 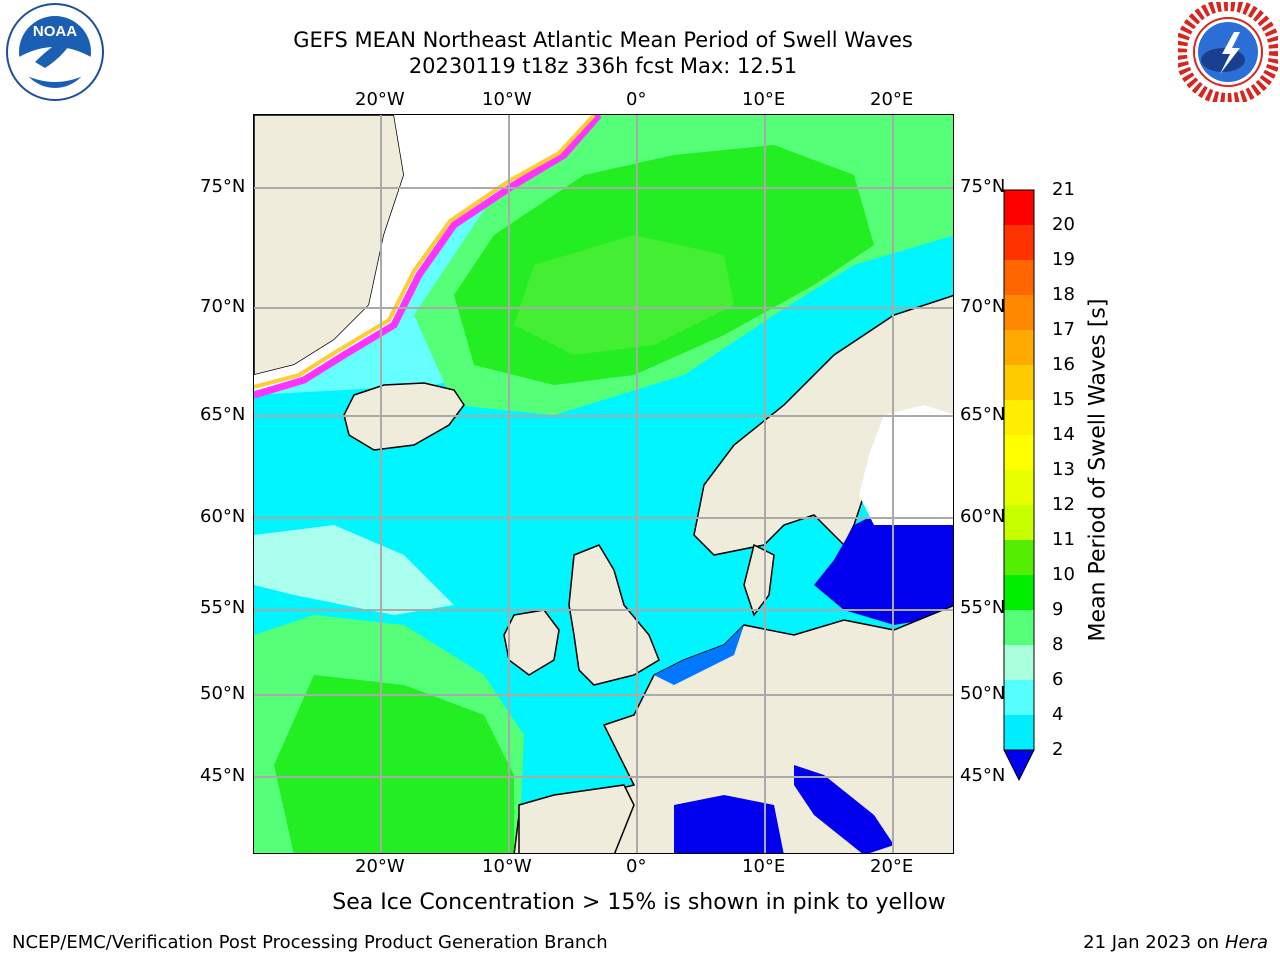 What do you see at coordinates (983, 414) in the screenshot?
I see `lat-label-right: 65°N` at bounding box center [983, 414].